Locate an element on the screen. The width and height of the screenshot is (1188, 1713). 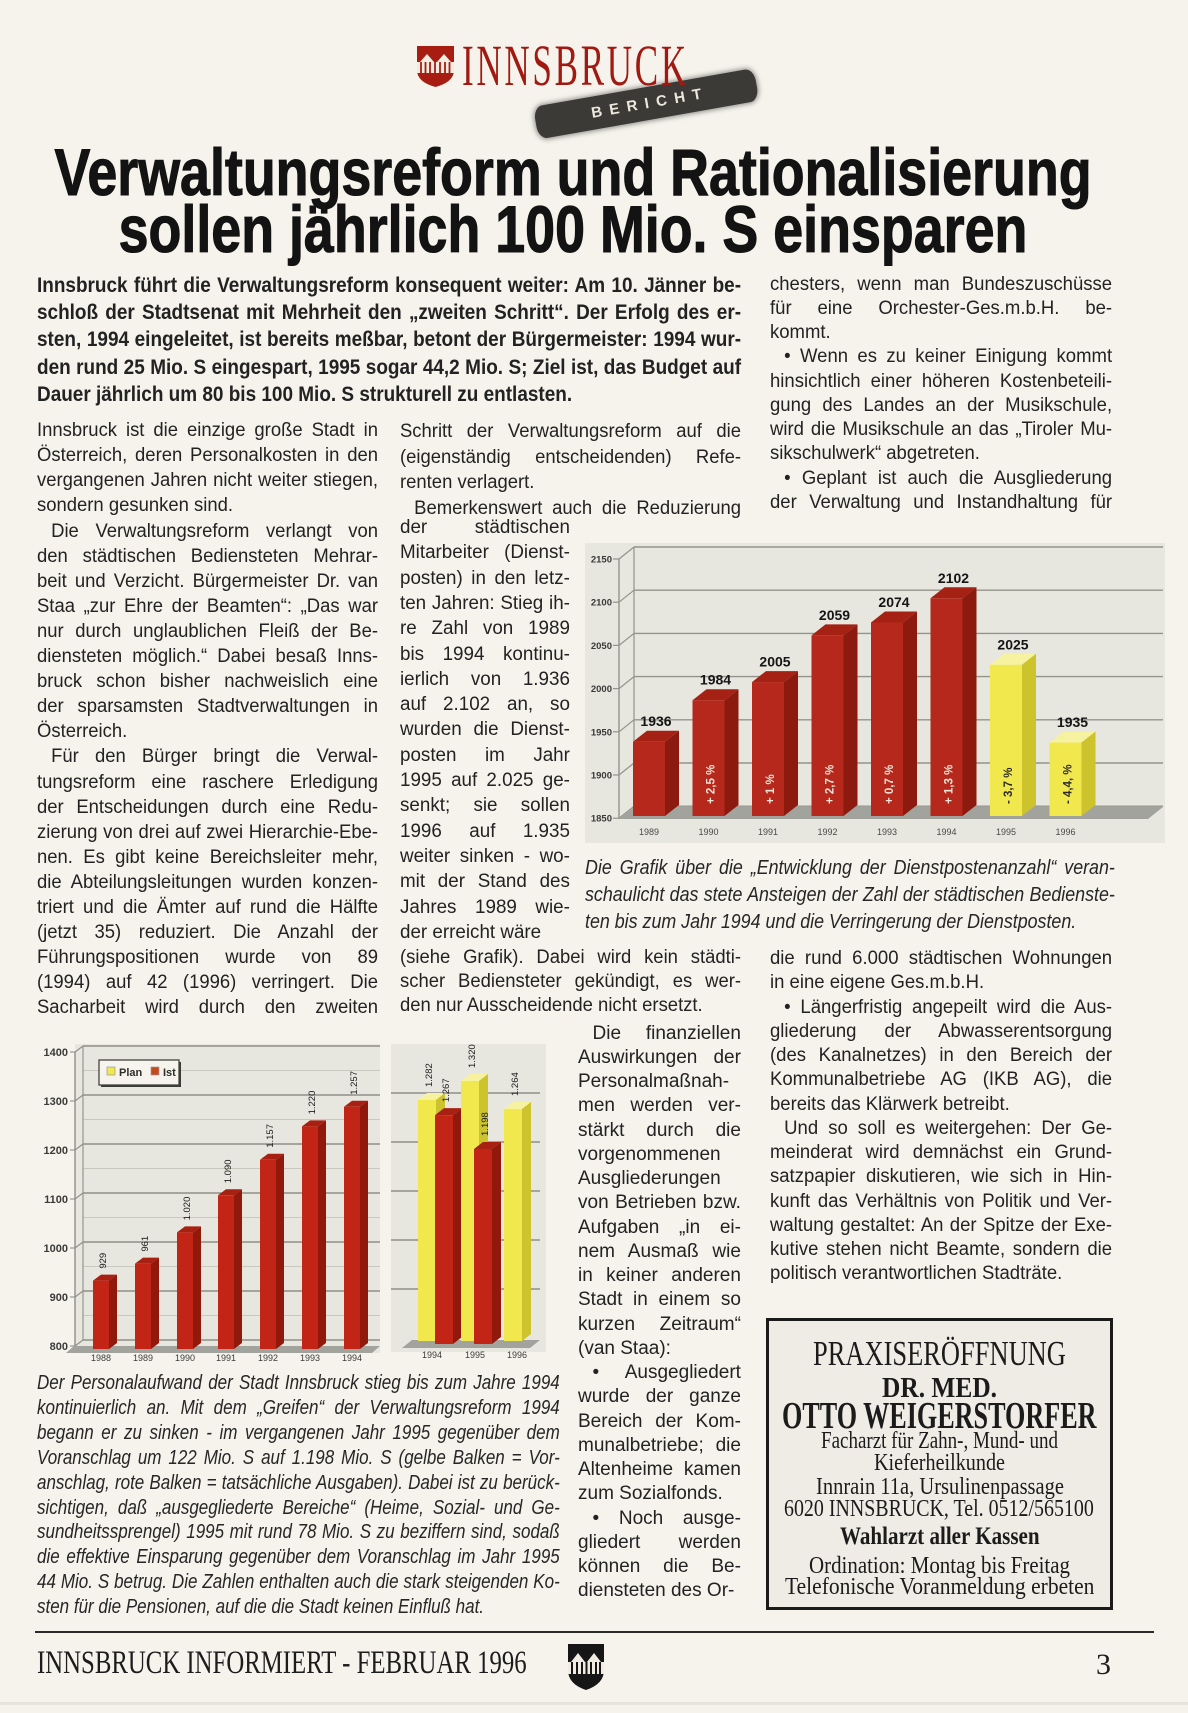
svg-text: 1.257 is located at coordinates (354, 1083).